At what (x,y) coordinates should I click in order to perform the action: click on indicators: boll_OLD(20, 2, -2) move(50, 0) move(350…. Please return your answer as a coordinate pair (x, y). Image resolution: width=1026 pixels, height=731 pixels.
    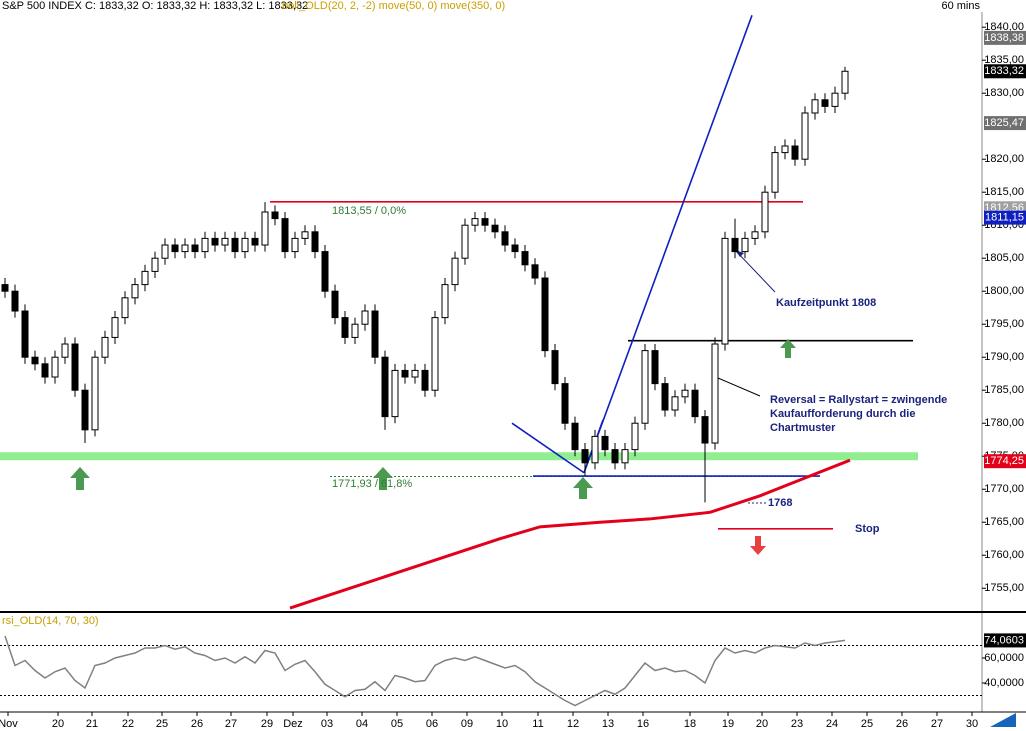
    Looking at the image, I should click on (393, 6).